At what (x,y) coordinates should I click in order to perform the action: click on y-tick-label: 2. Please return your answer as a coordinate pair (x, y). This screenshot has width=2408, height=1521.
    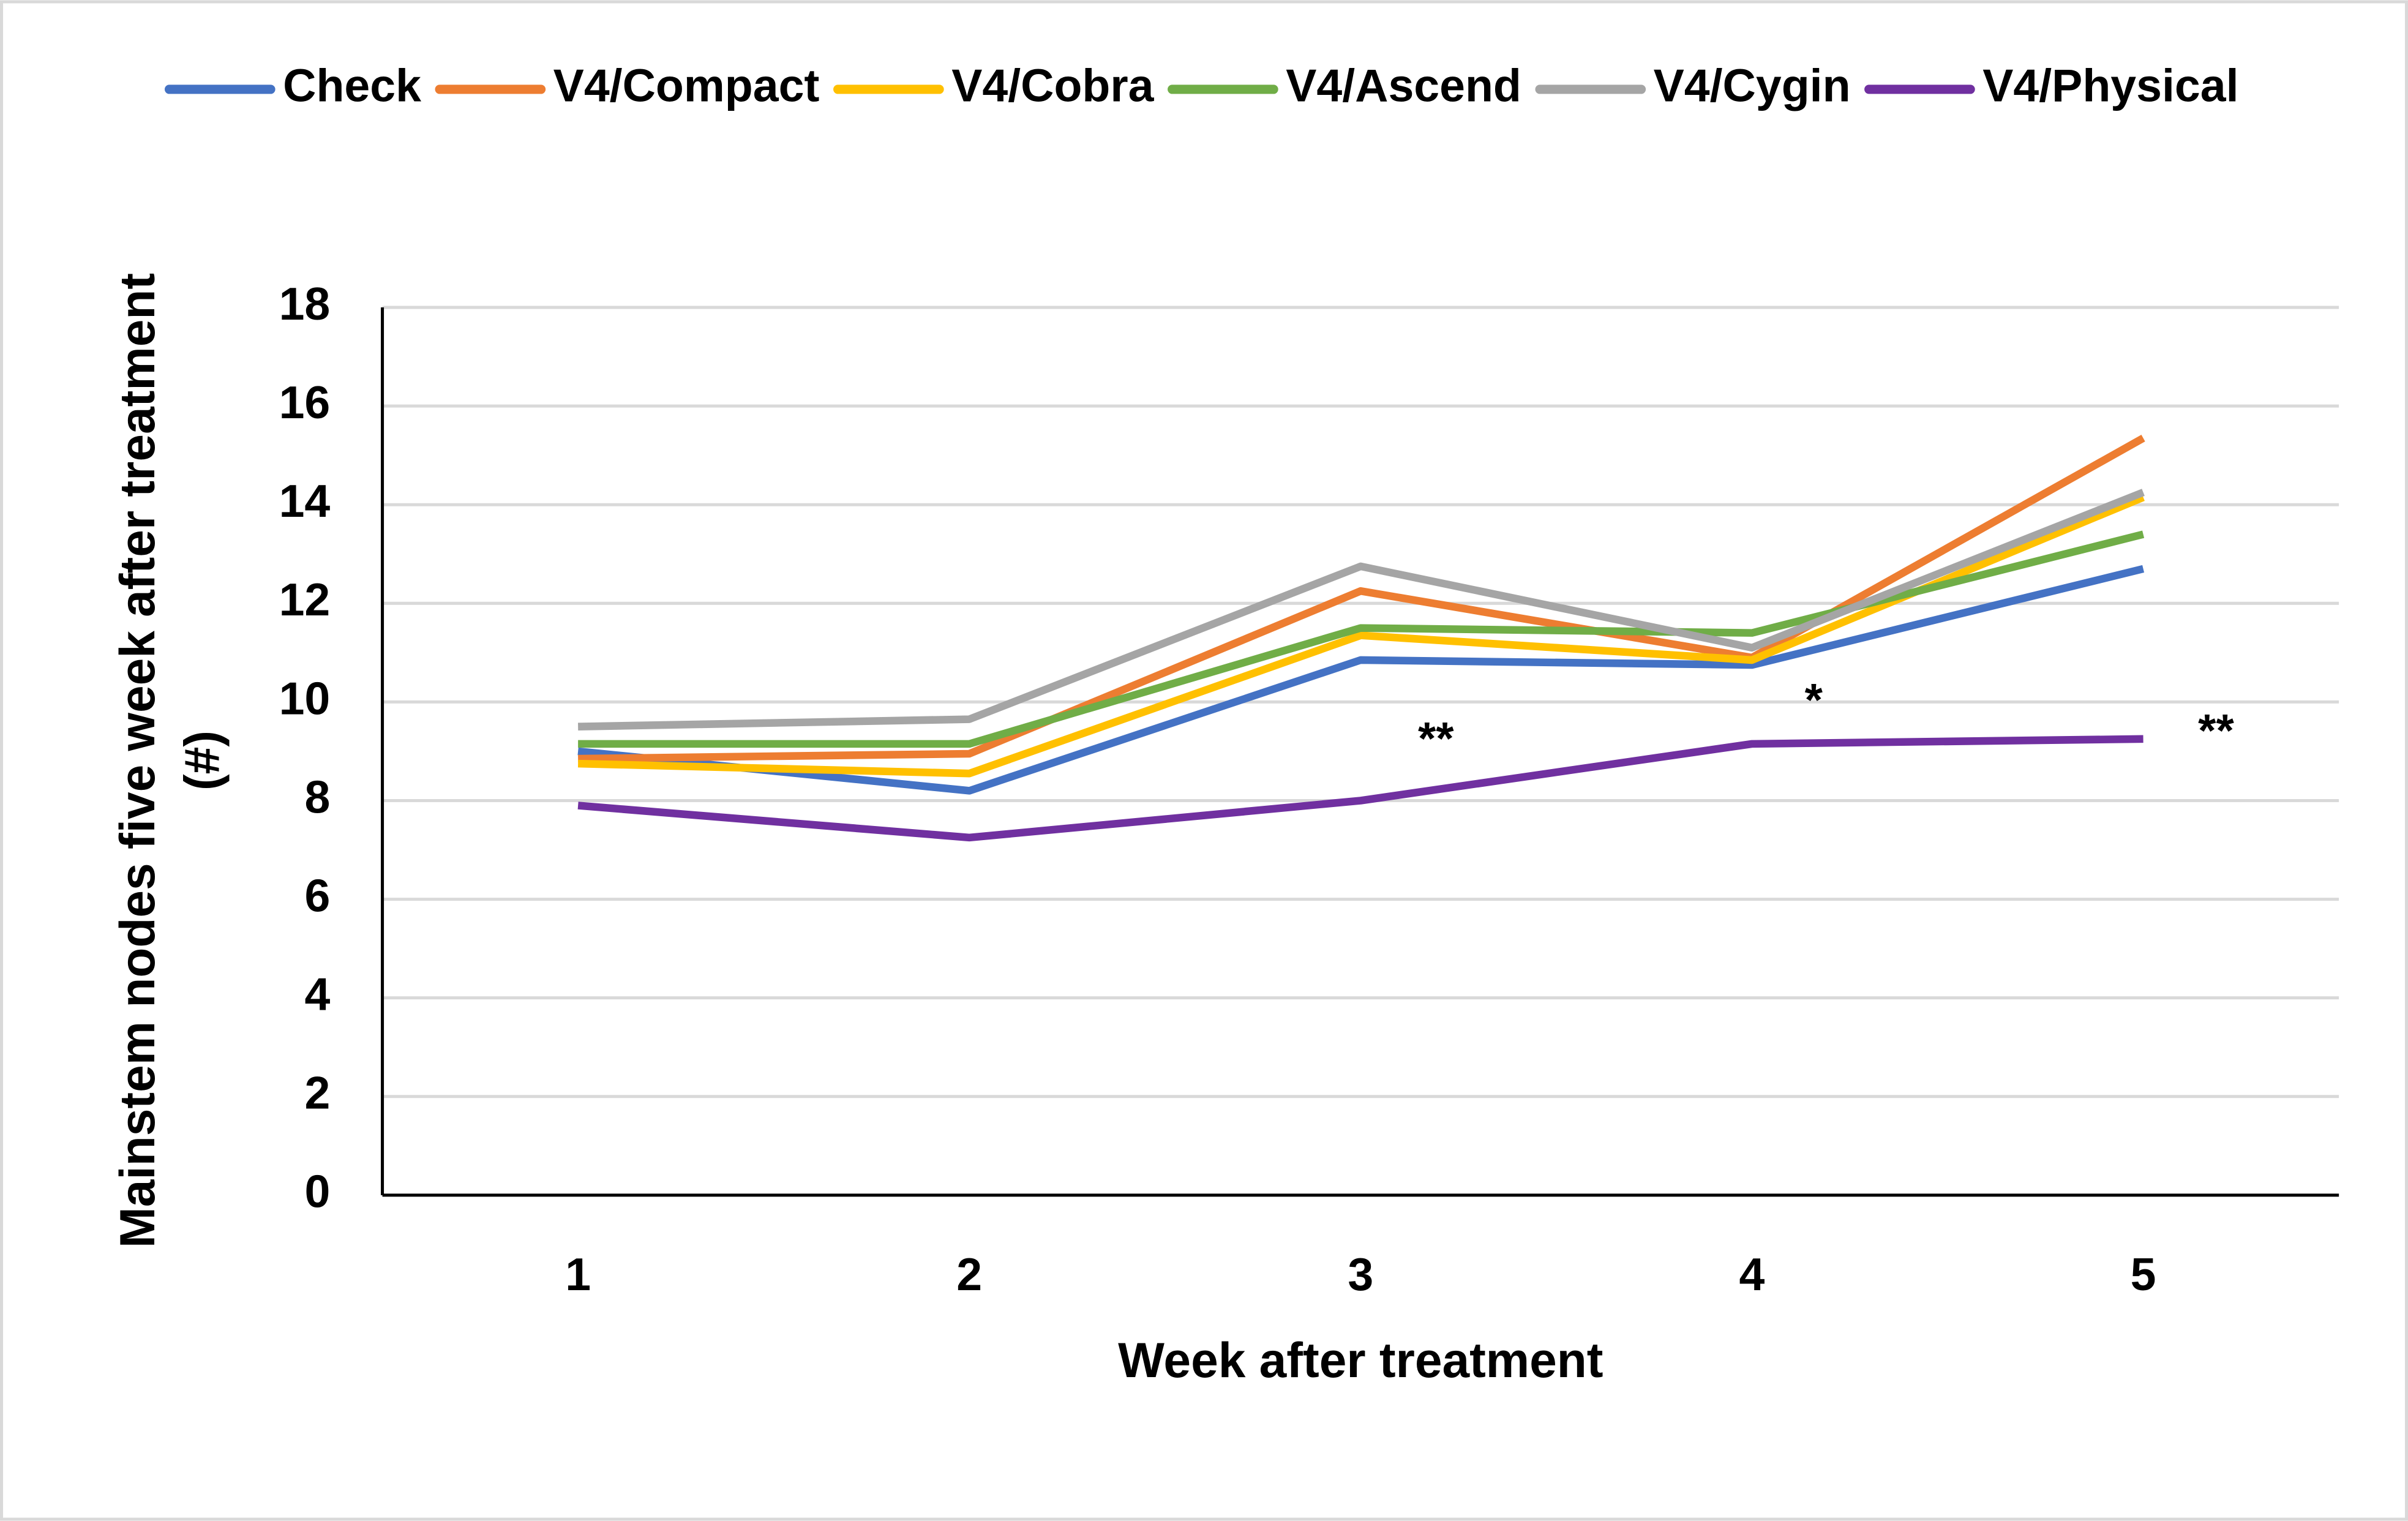
    Looking at the image, I should click on (317, 1093).